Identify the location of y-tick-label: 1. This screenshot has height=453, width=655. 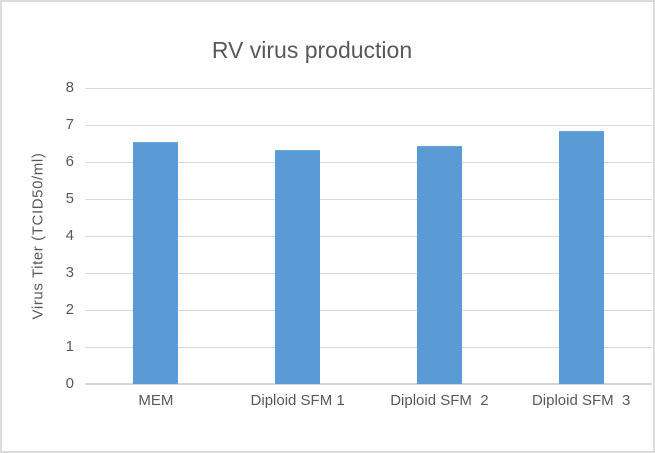
(69, 346).